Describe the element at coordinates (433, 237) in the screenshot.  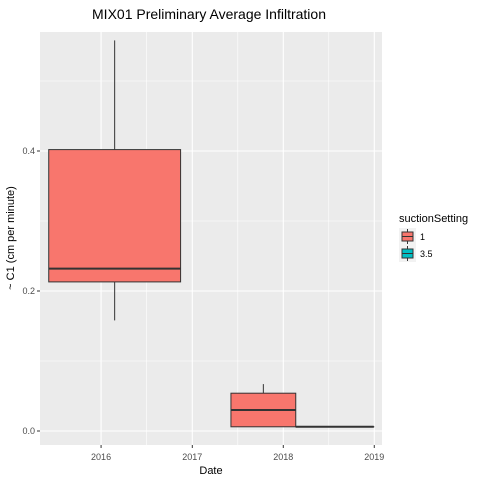
I see `legend: suctionSetting 1 3.5` at that location.